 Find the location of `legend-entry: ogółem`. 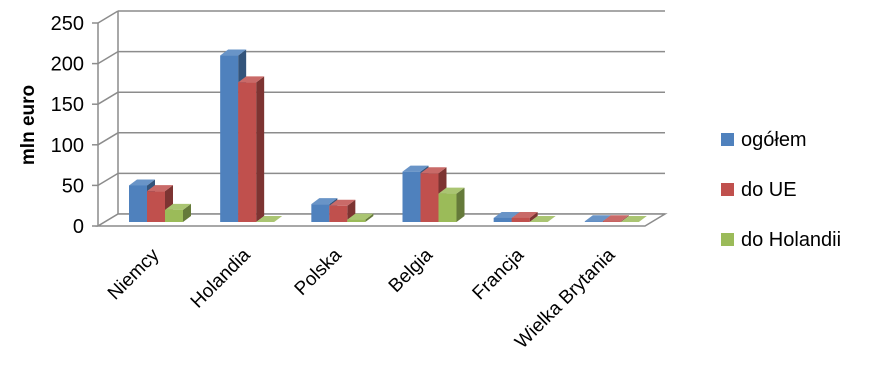

legend-entry: ogółem is located at coordinates (774, 140).